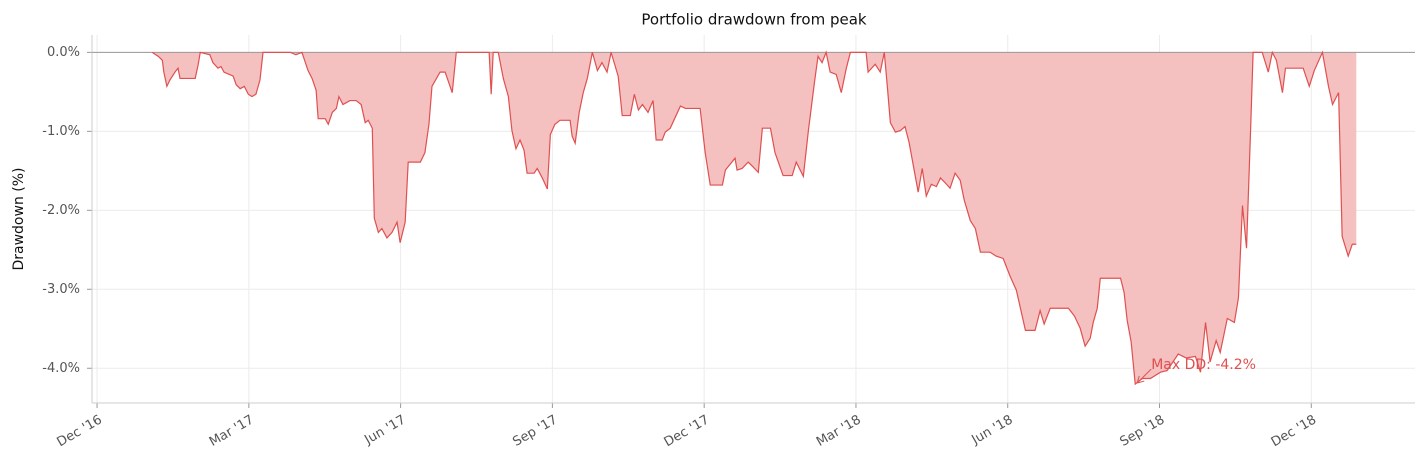 This screenshot has height=468, width=1428. What do you see at coordinates (61, 131) in the screenshot?
I see `y-tick-label: -1.0%` at bounding box center [61, 131].